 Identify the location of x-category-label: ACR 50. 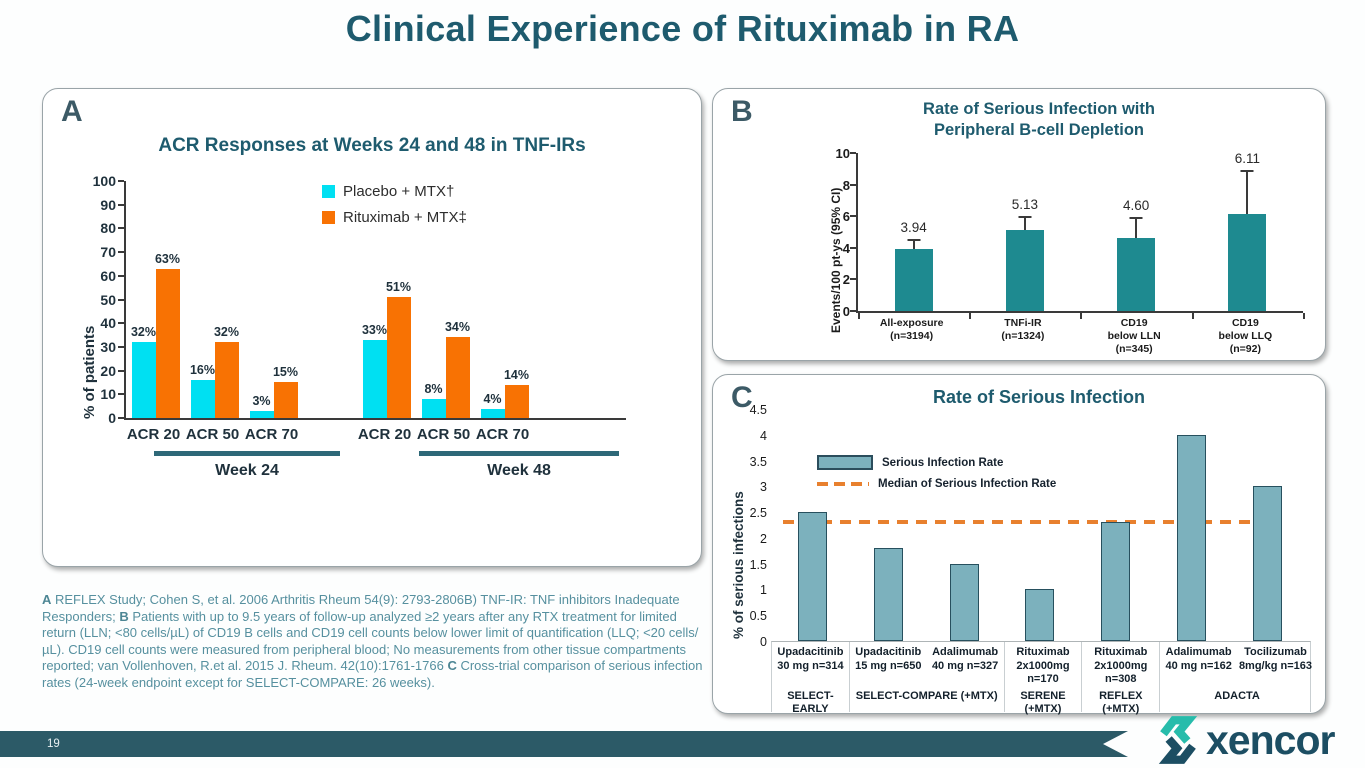
(212, 434).